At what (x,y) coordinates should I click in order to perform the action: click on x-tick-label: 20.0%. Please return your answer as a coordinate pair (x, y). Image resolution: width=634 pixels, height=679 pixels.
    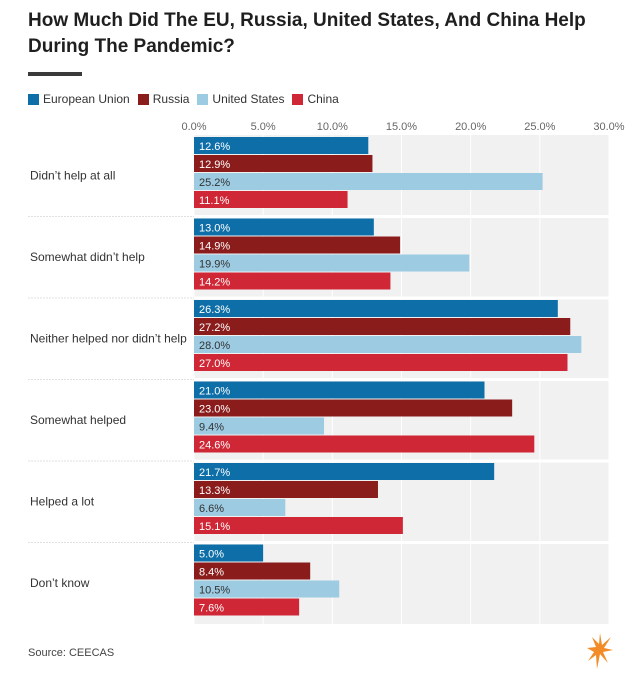
    Looking at the image, I should click on (470, 127).